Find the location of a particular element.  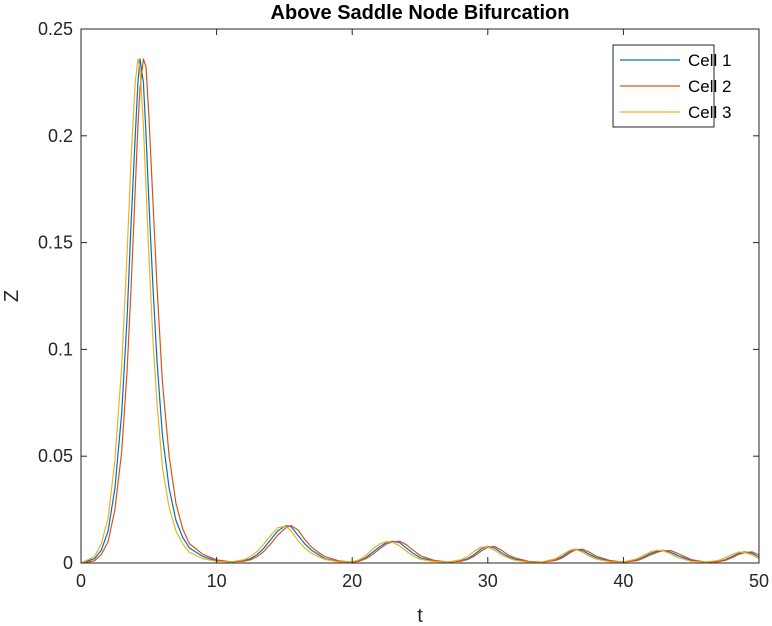

x-tick-label: 30 is located at coordinates (488, 581).